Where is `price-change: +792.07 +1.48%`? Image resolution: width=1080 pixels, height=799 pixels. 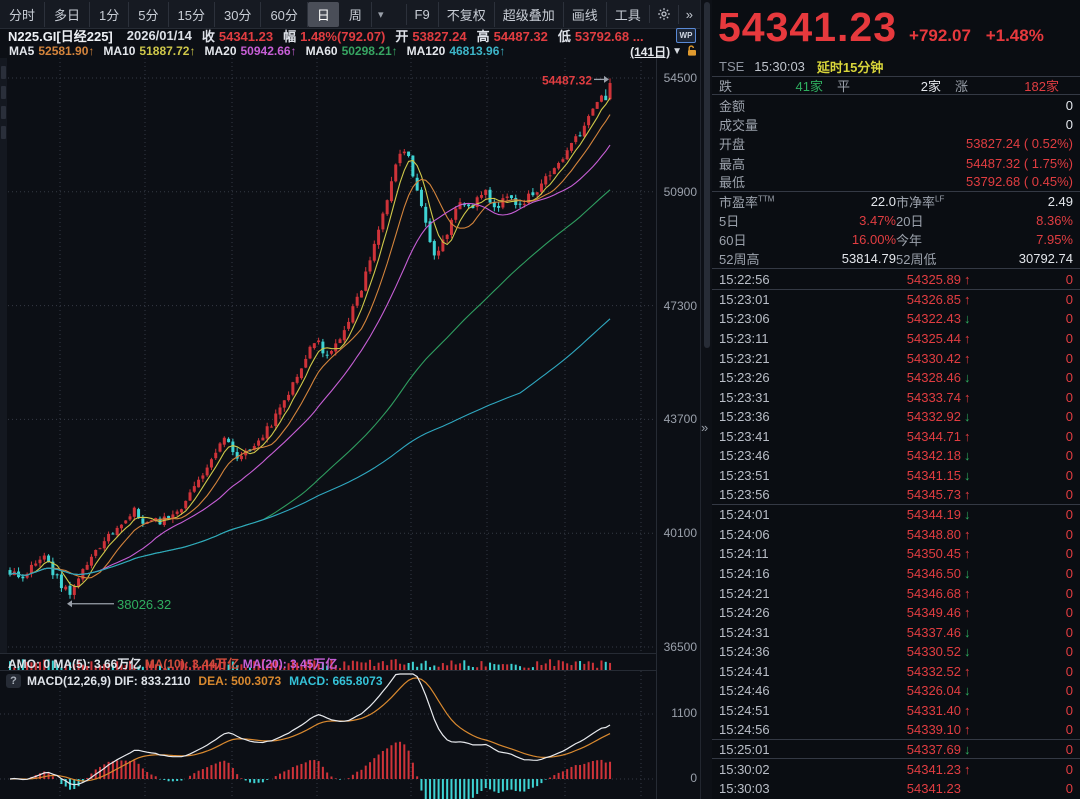
price-change: +792.07 +1.48% is located at coordinates (976, 36).